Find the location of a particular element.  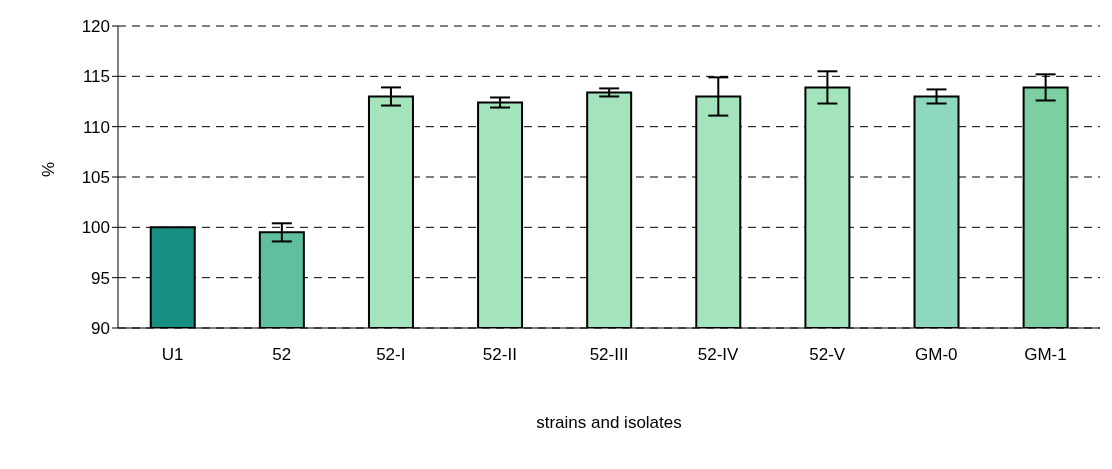

y-tick-label: 110 is located at coordinates (96, 127).